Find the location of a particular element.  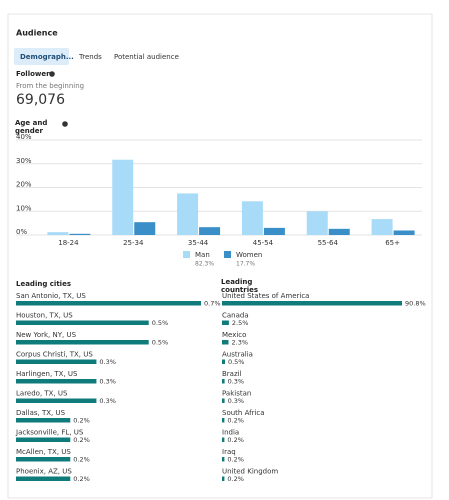

list-label: India is located at coordinates (230, 433).